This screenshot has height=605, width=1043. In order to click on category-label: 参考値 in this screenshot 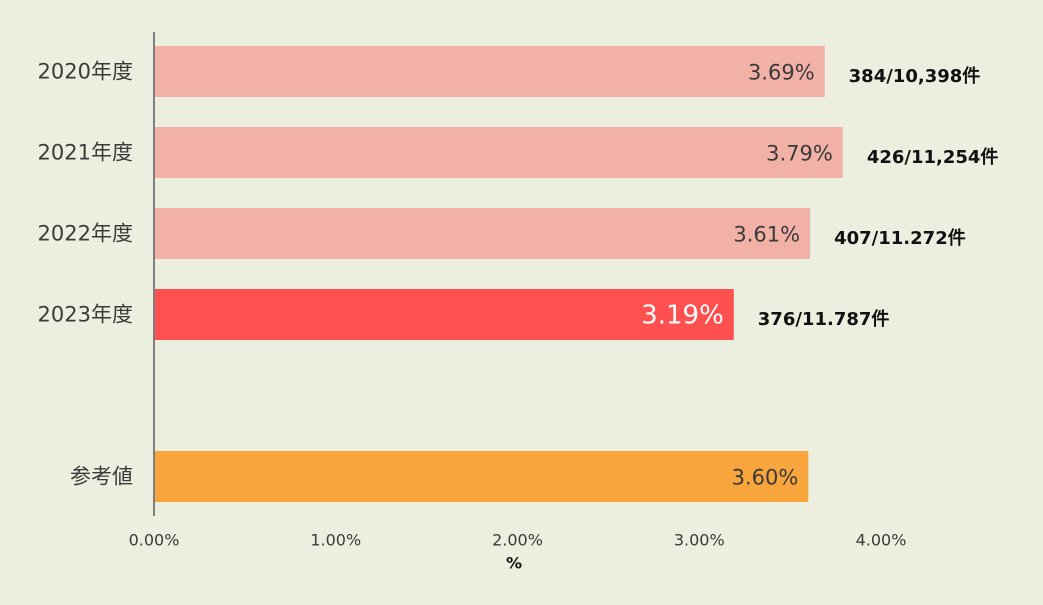, I will do `click(101, 477)`.